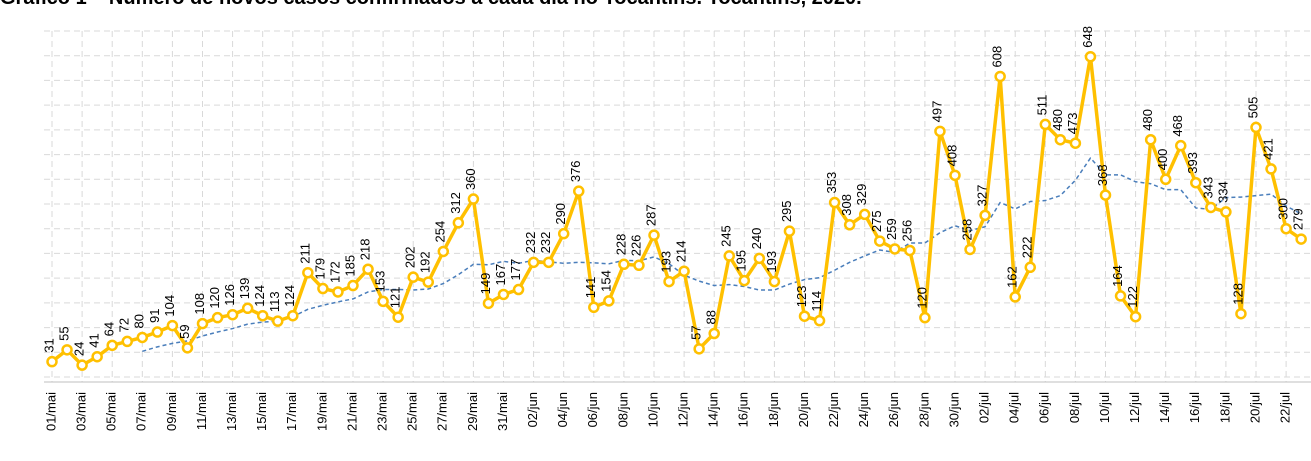 Image resolution: width=1311 pixels, height=461 pixels. Describe the element at coordinates (560, 214) in the screenshot. I see `data-label: 290` at that location.